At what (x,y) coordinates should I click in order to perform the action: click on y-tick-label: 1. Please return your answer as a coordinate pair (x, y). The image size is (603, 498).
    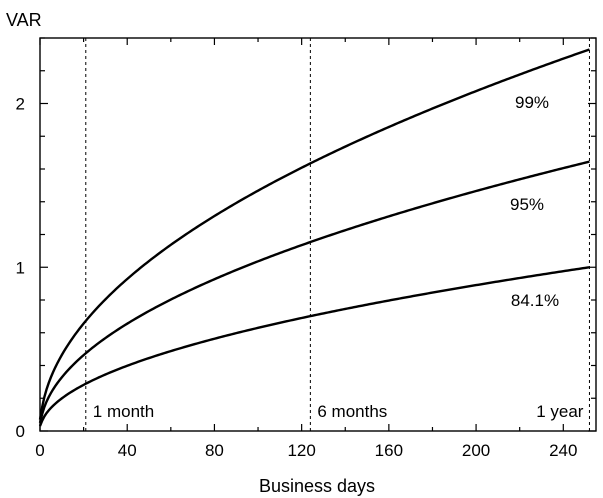
    Looking at the image, I should click on (20, 267).